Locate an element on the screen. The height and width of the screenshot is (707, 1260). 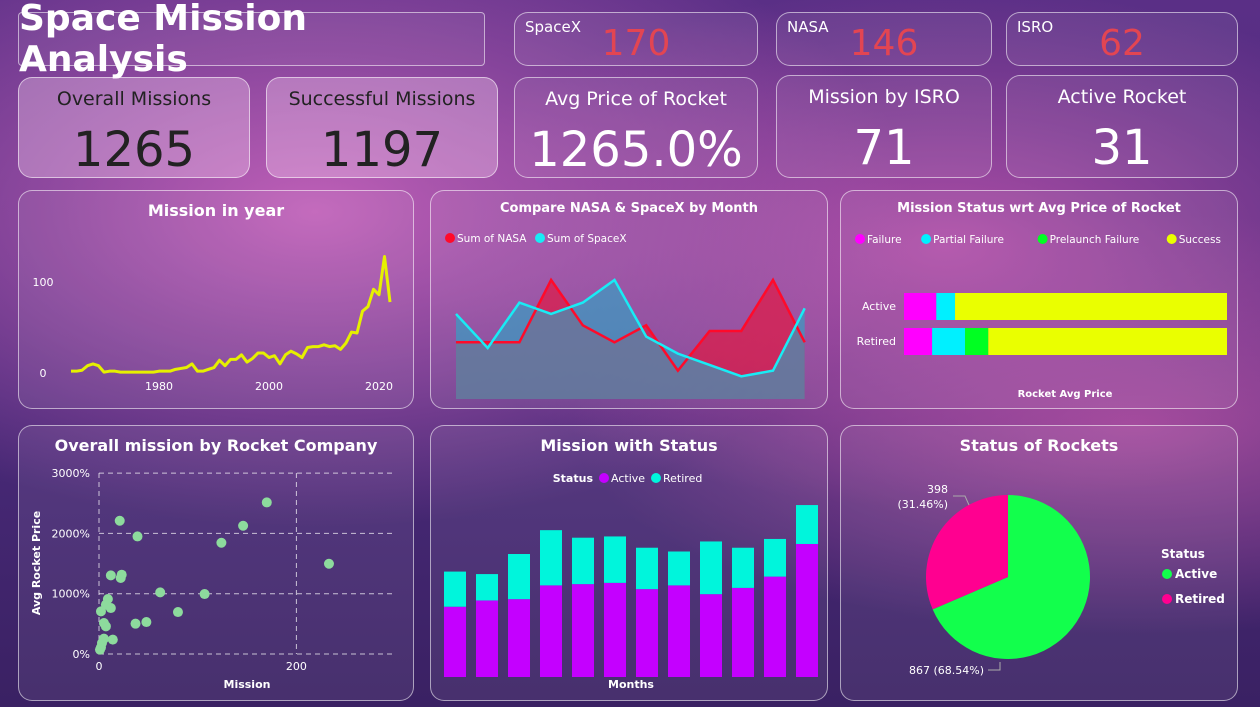
avg-price-card: Avg Price of Rocket 1265.0% is located at coordinates (636, 127).